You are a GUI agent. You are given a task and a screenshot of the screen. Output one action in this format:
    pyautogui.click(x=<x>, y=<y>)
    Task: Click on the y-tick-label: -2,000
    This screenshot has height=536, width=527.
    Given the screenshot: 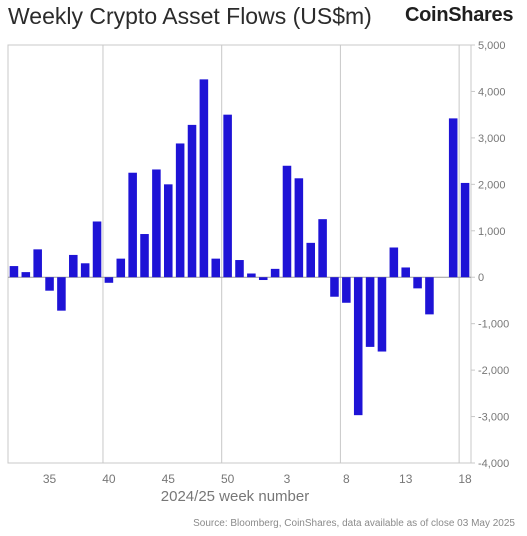 What is the action you would take?
    pyautogui.click(x=493, y=371)
    